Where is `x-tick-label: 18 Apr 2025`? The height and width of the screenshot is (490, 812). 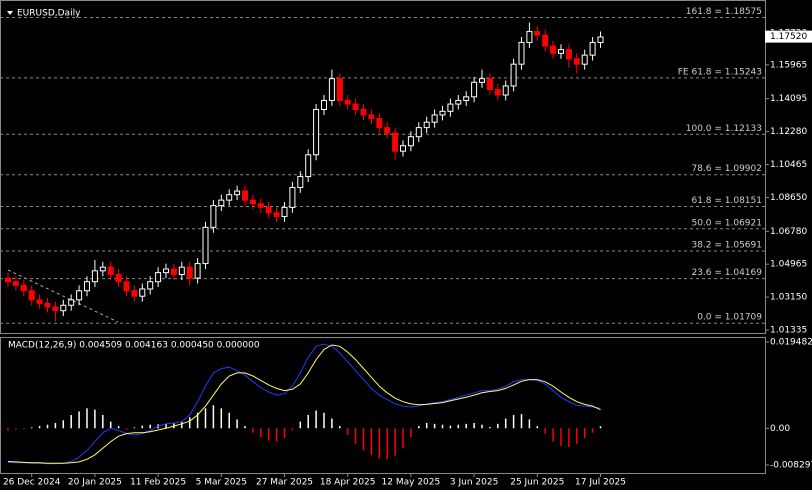
x-tick-label: 18 Apr 2025 is located at coordinates (348, 483).